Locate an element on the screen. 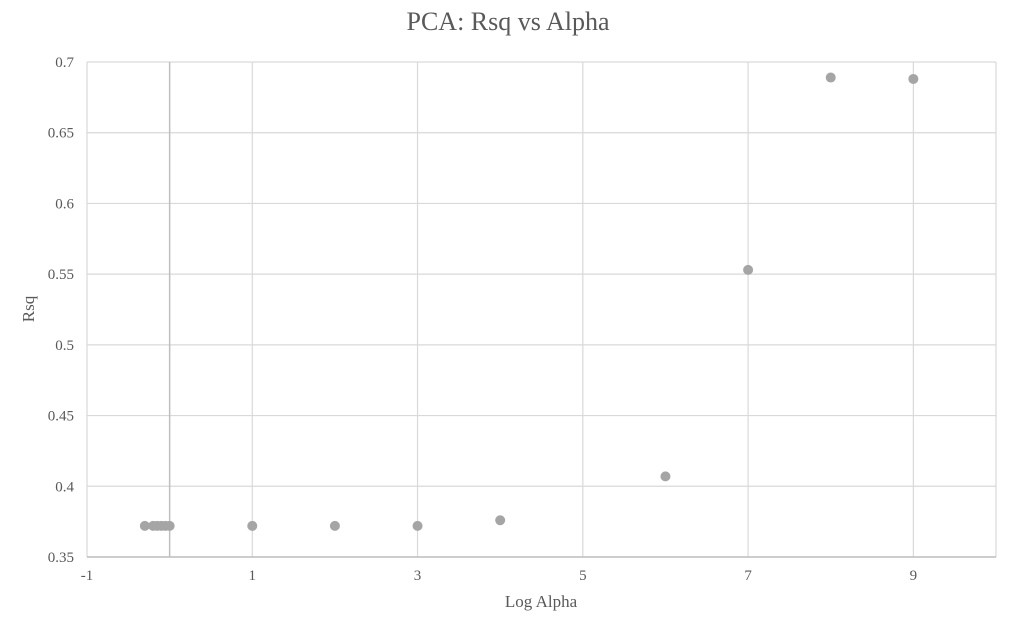 The width and height of the screenshot is (1024, 632). y-tick-label: 0.55 is located at coordinates (61, 275).